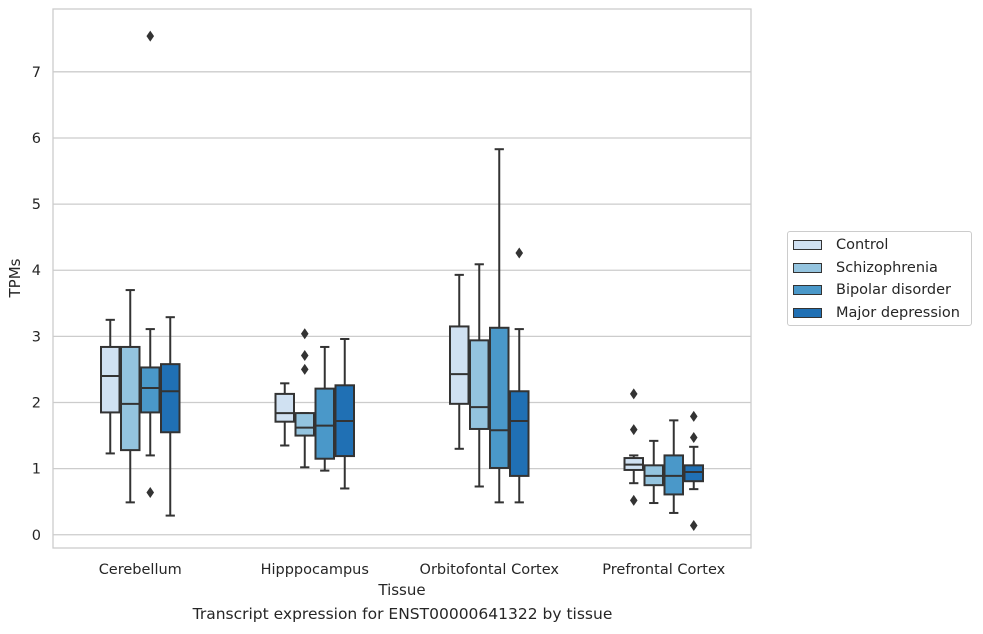 Image resolution: width=983 pixels, height=634 pixels. I want to click on y-tick-label: 6, so click(36, 139).